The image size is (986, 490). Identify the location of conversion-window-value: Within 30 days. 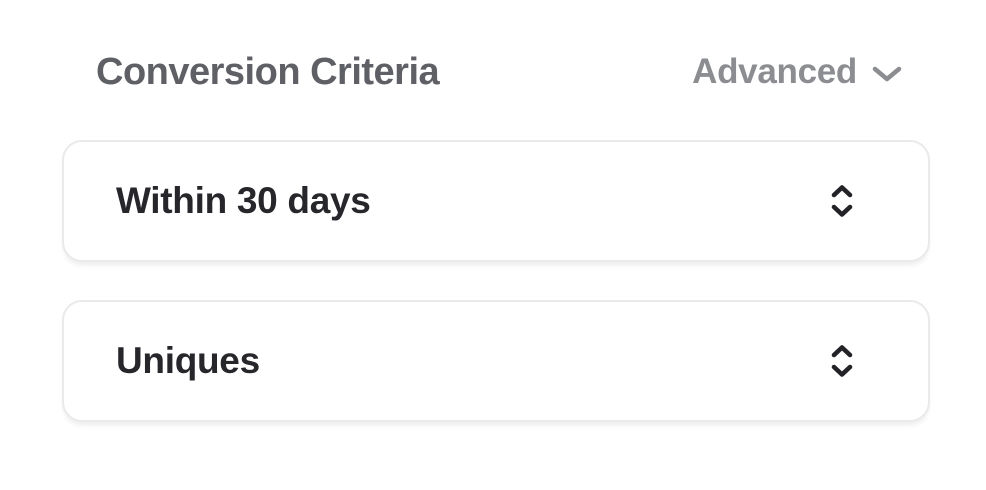
(243, 200).